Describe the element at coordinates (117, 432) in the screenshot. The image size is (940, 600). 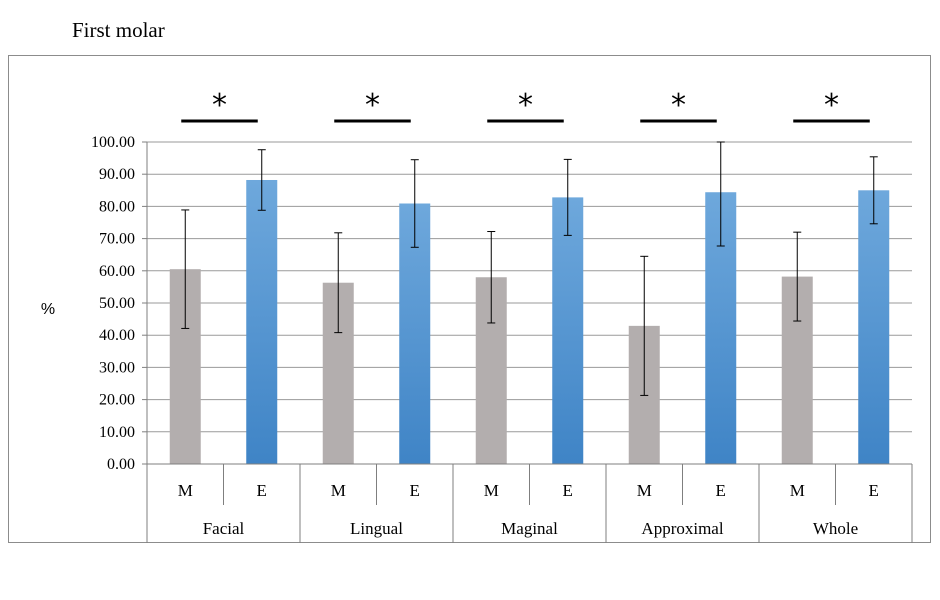
I see `y-tick-label: 10.00` at that location.